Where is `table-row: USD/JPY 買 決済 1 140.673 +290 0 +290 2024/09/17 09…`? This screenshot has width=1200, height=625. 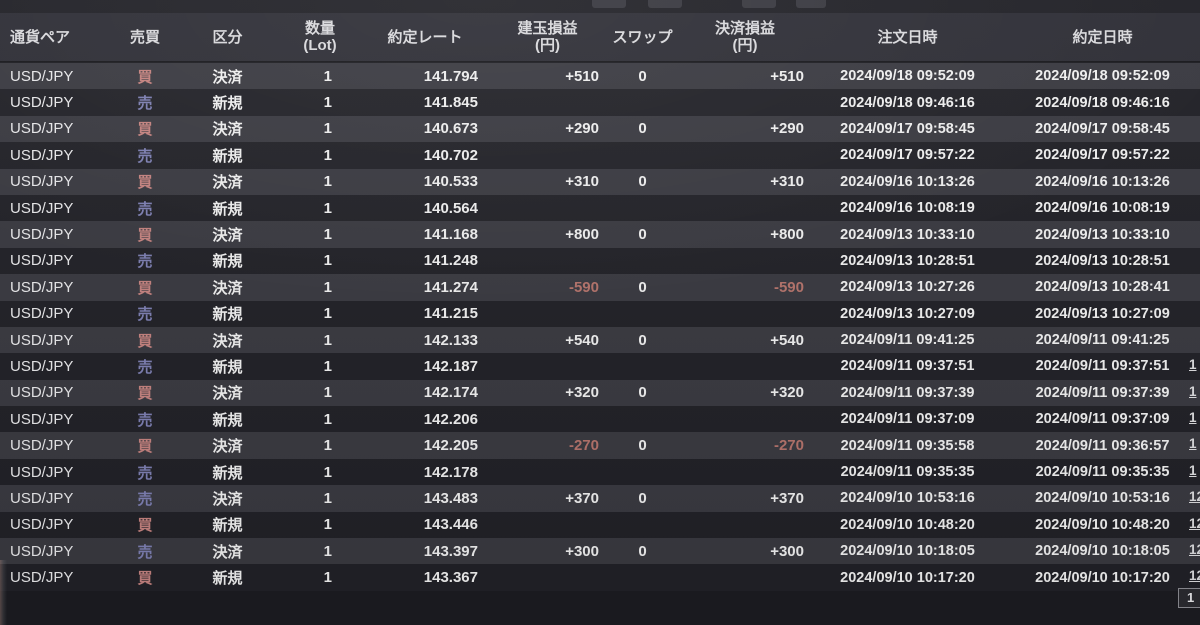
table-row: USD/JPY 買 決済 1 140.673 +290 0 +290 2024/09/17 09… is located at coordinates (600, 129).